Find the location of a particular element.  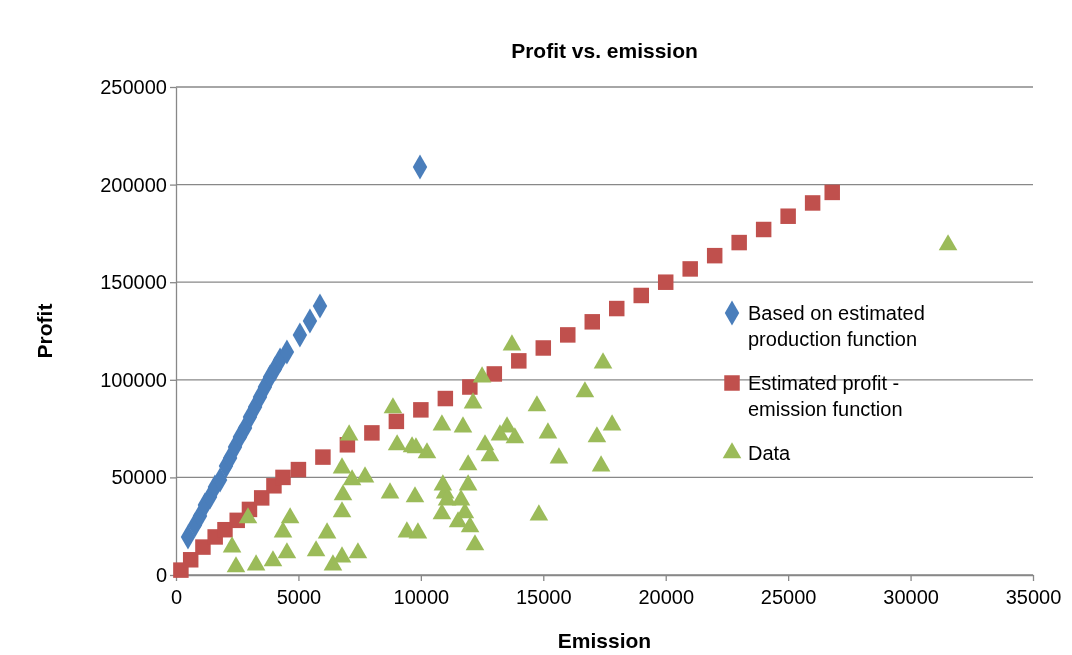

y-tick-label: 200000 is located at coordinates (133, 184).